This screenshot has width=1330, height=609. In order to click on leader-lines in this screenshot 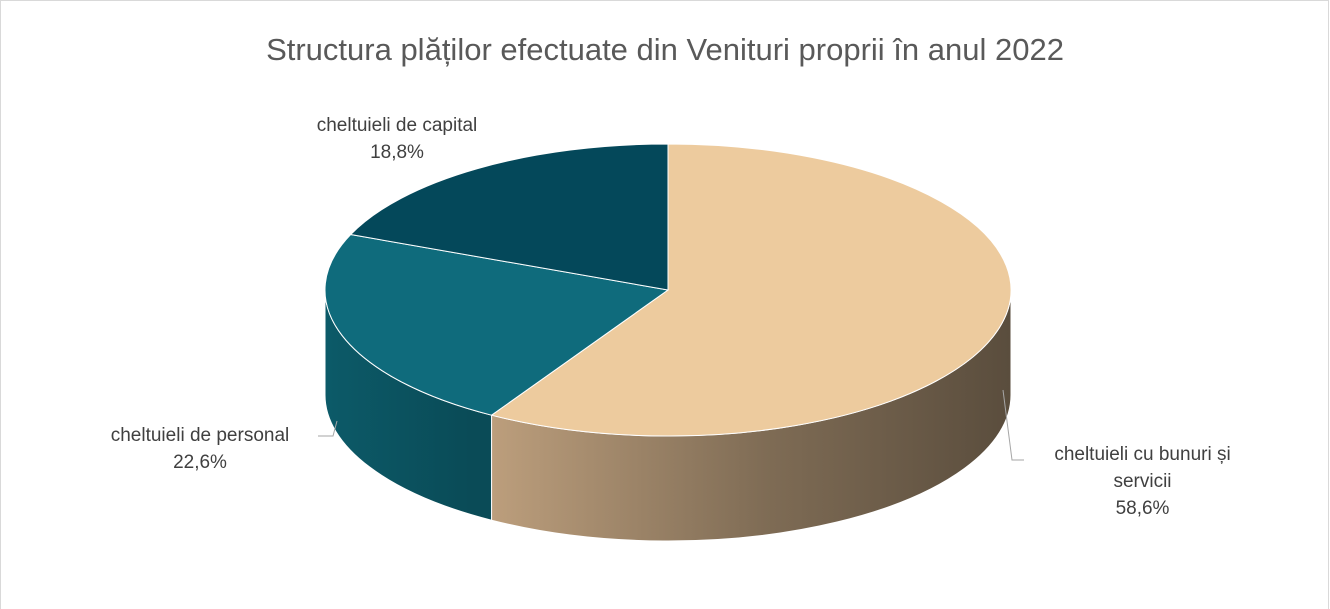, I will do `click(671, 425)`.